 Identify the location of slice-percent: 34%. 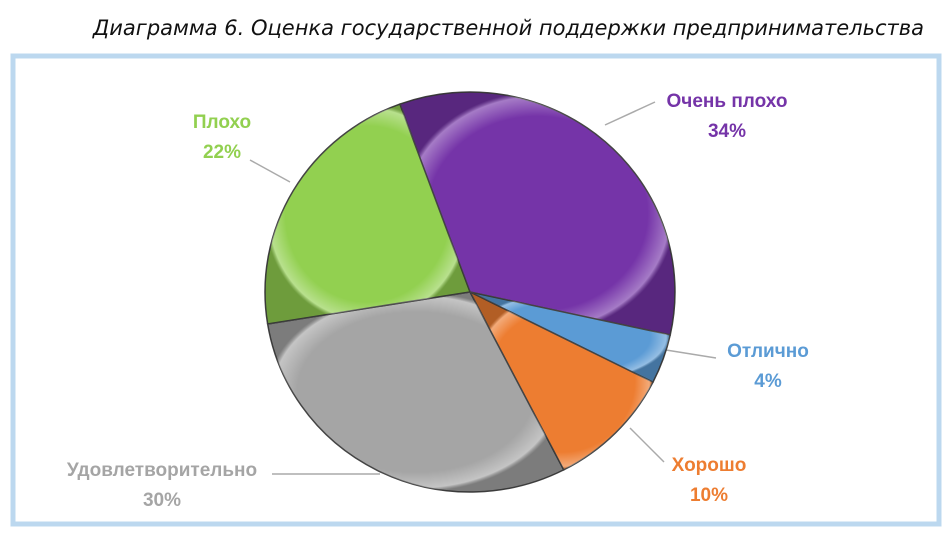
(727, 131).